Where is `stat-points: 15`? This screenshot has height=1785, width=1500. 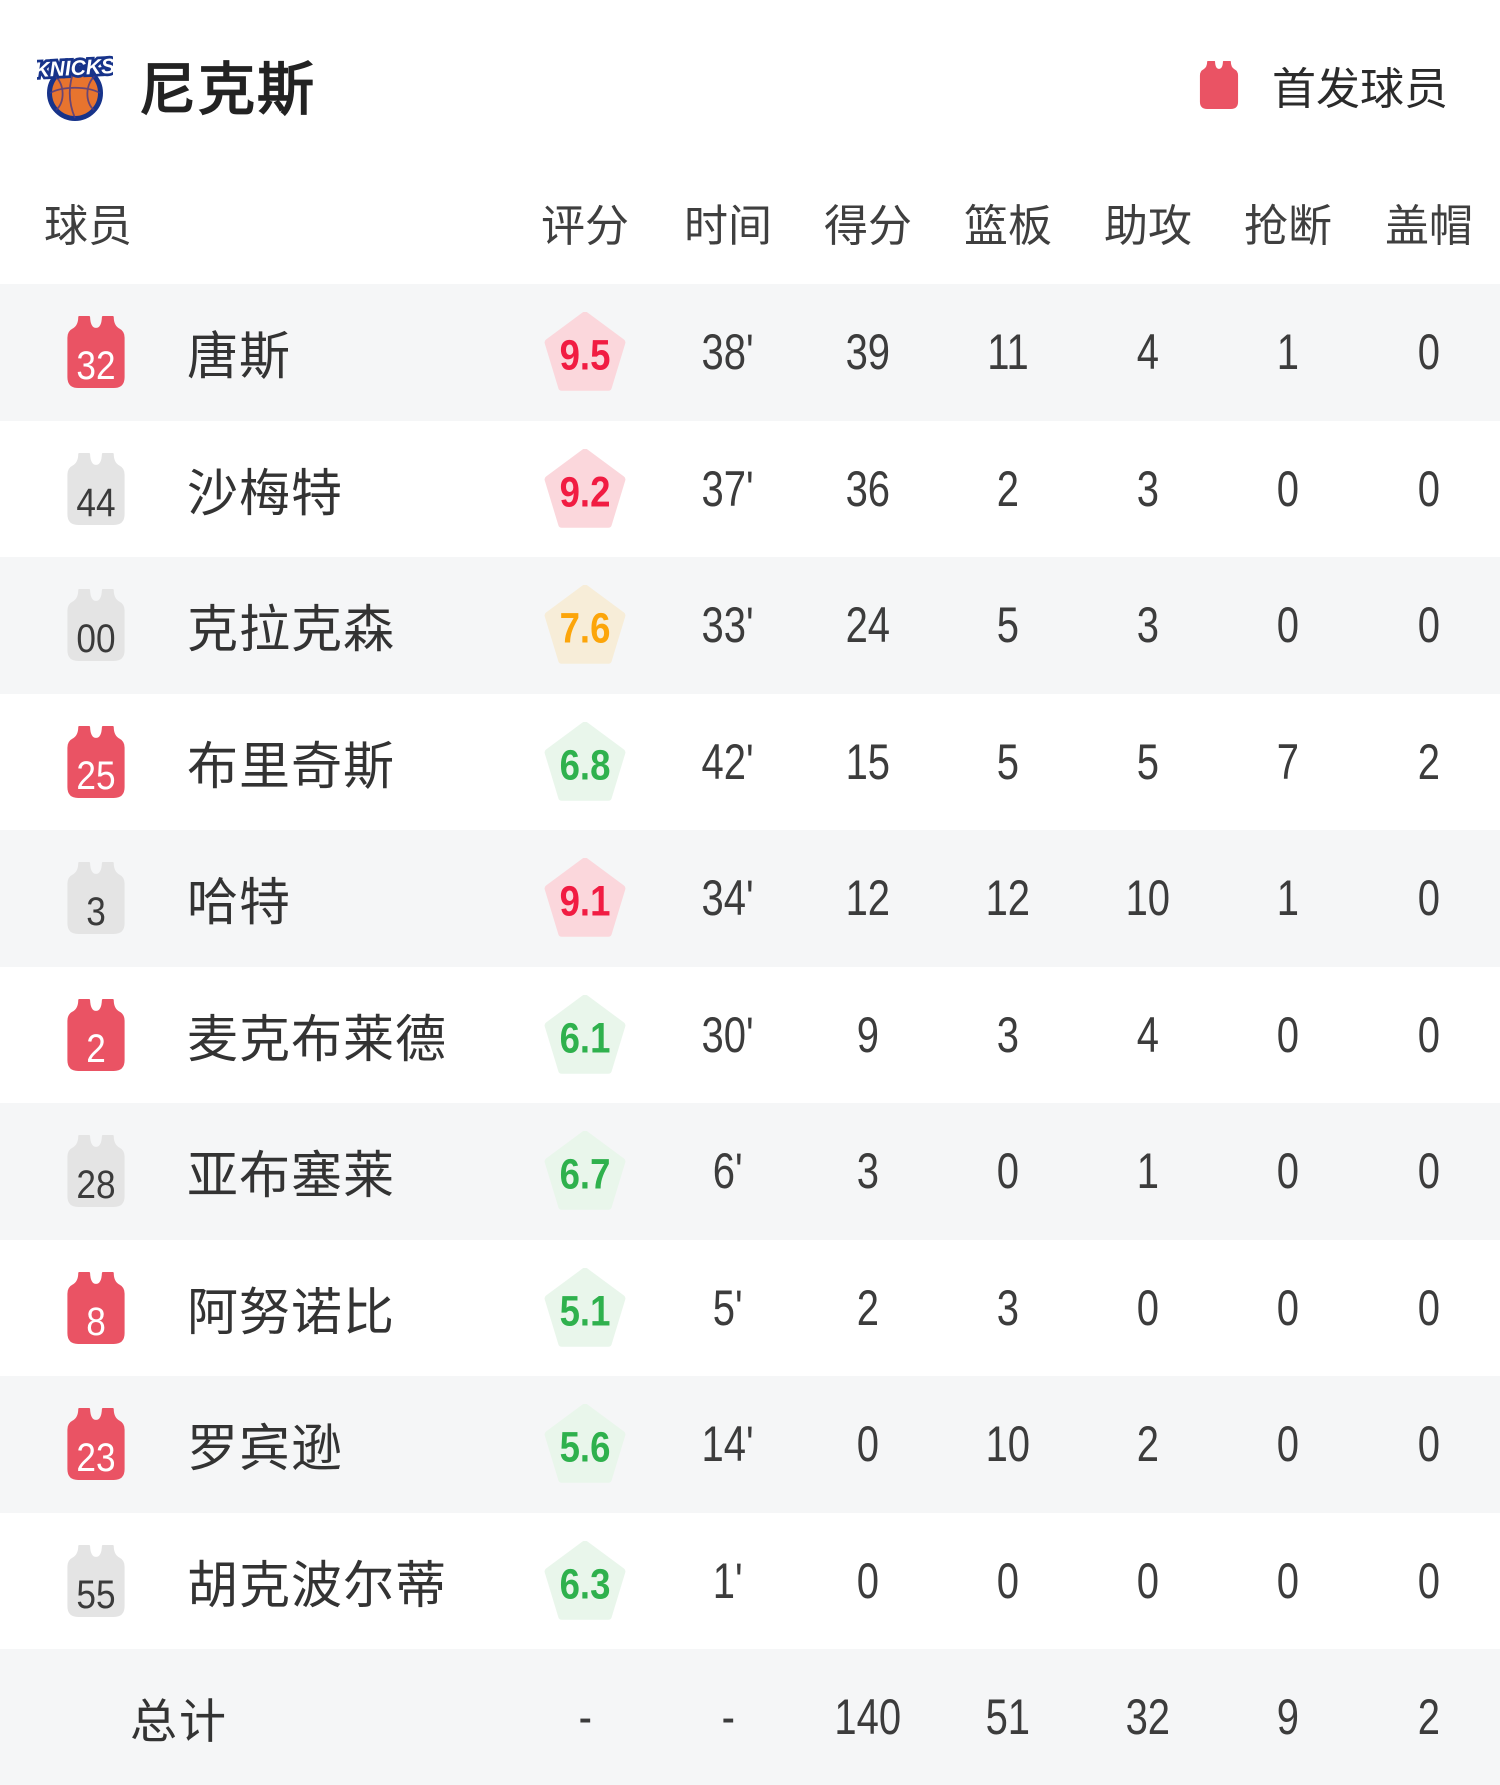 stat-points: 15 is located at coordinates (868, 761).